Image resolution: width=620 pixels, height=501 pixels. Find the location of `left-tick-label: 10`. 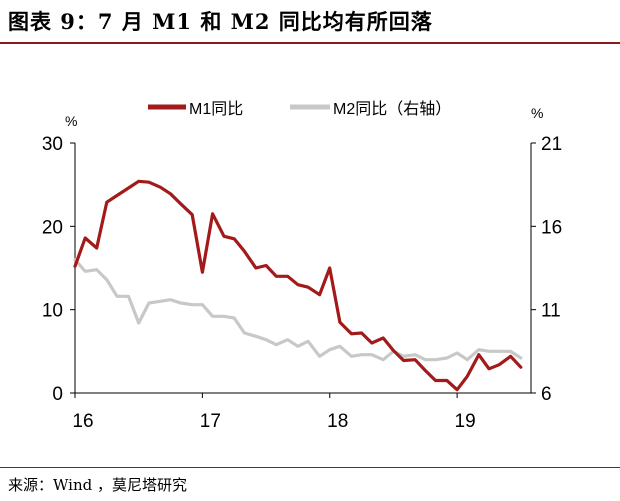

left-tick-label: 10 is located at coordinates (52, 311).